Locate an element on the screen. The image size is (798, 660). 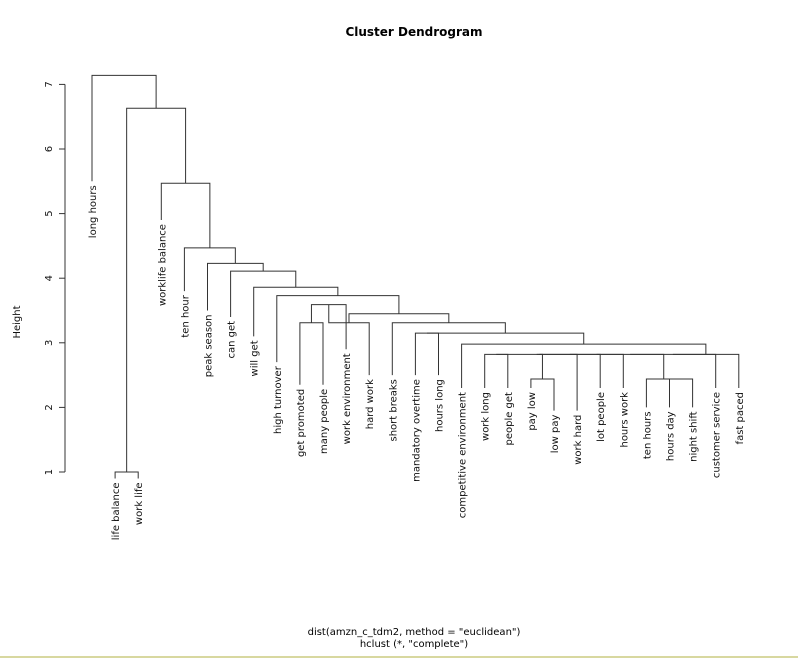
y-tick-label: 7 is located at coordinates (49, 84).